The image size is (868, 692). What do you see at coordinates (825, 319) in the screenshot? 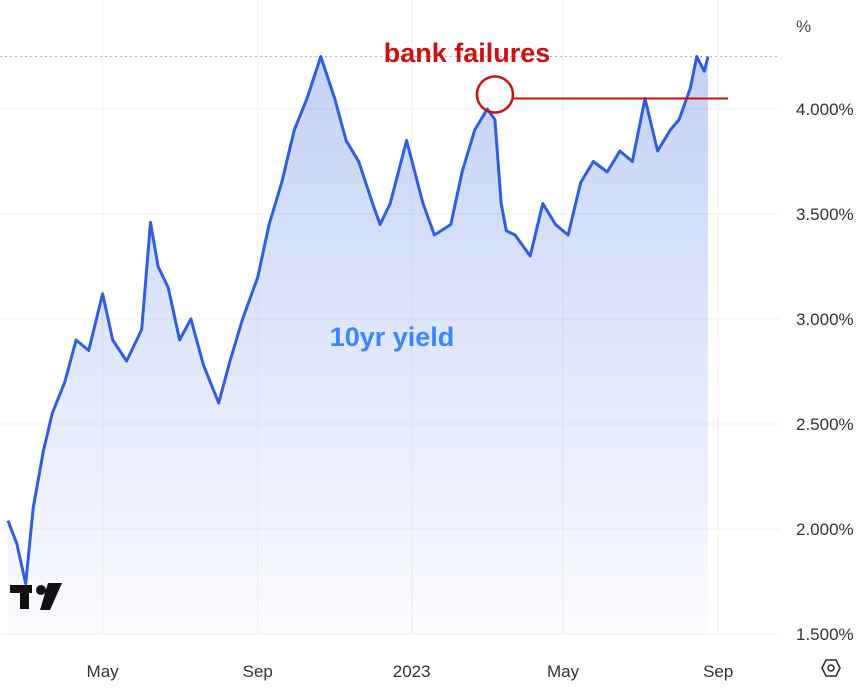
I see `y-tick-label: 3.000%` at bounding box center [825, 319].